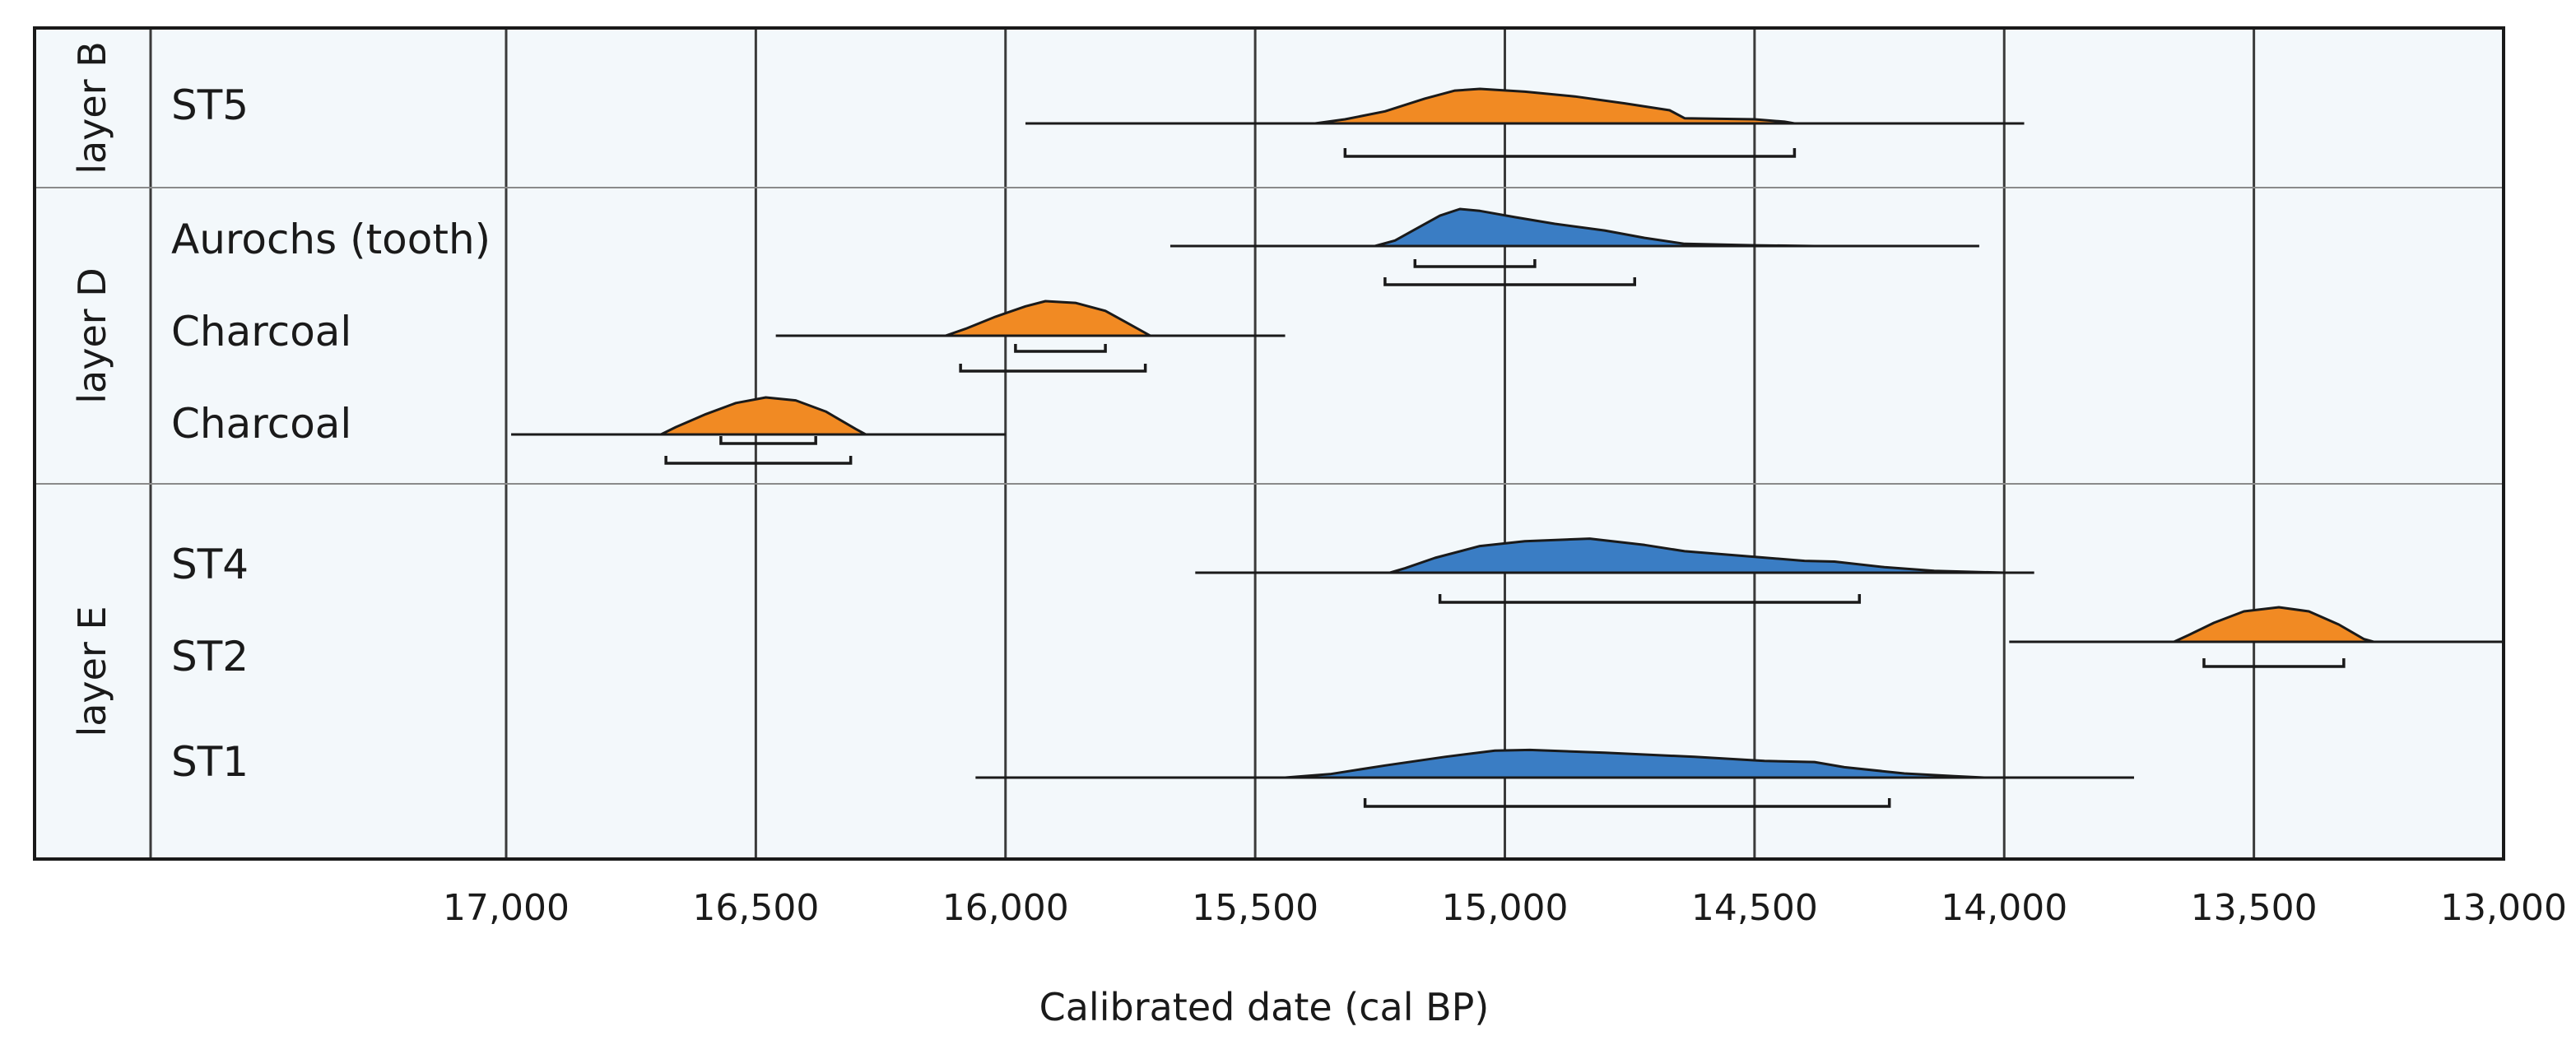 This screenshot has height=1045, width=2576. What do you see at coordinates (1754, 908) in the screenshot?
I see `tick-label-14500: 14,500` at bounding box center [1754, 908].